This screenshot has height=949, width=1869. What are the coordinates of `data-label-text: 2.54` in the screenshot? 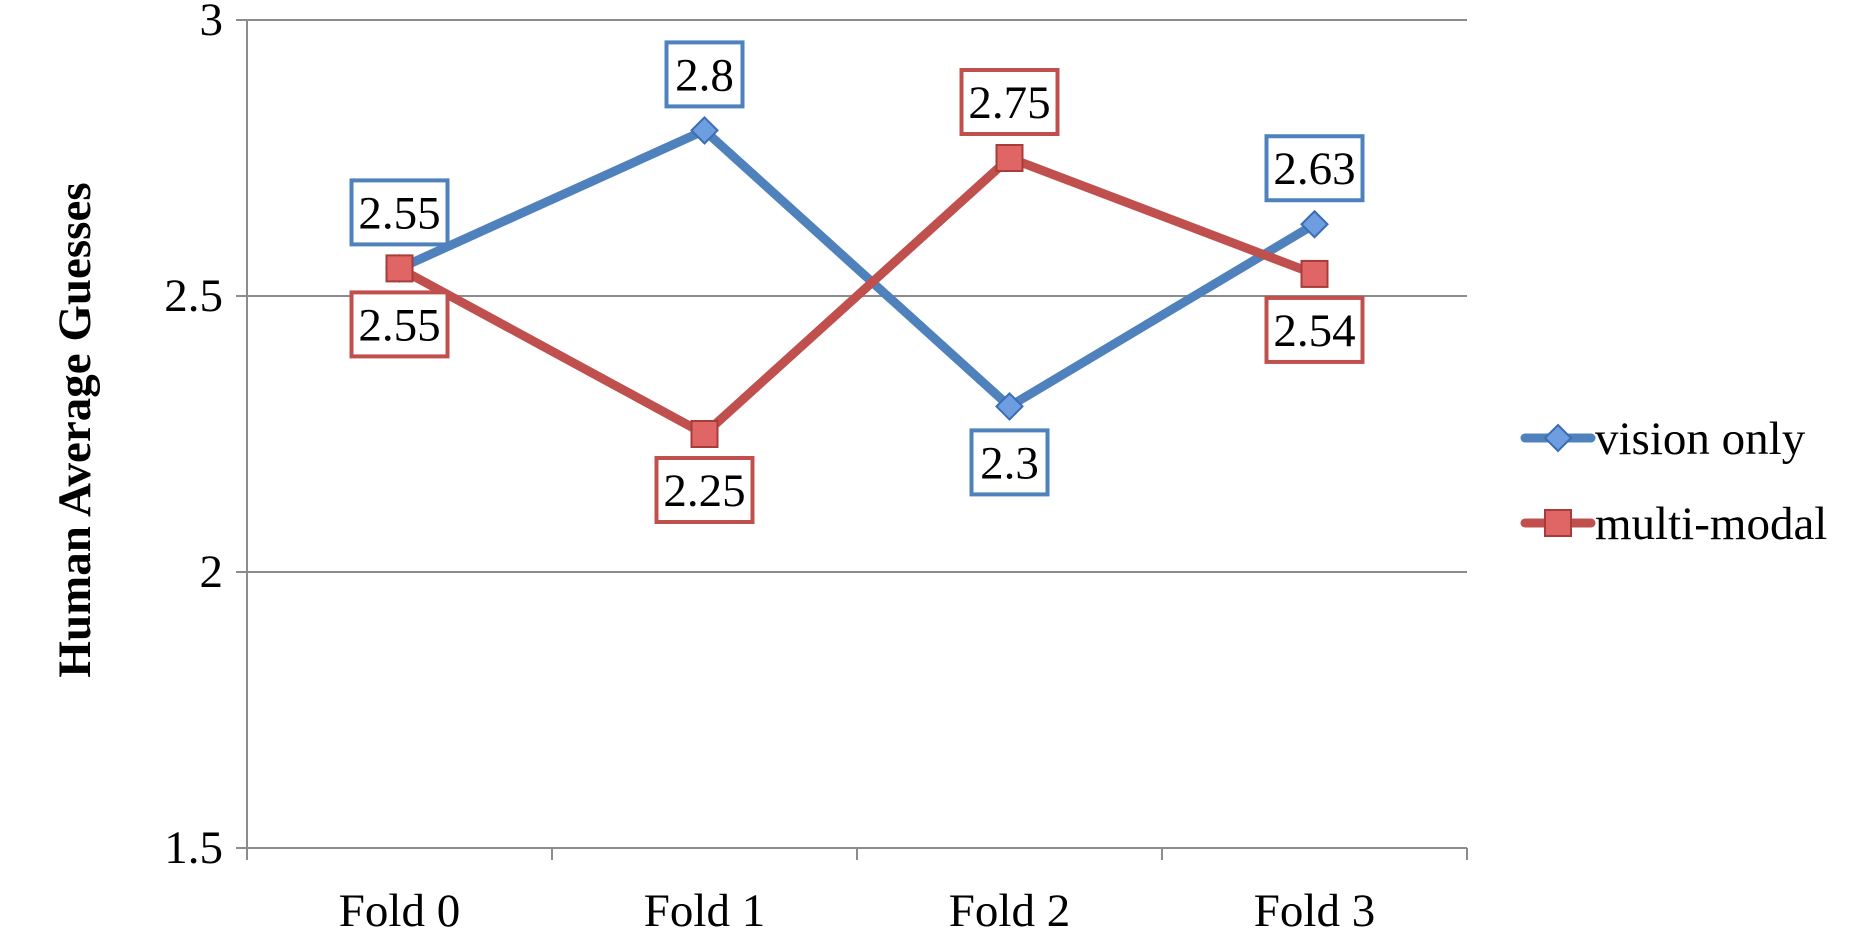 It's located at (1314, 331).